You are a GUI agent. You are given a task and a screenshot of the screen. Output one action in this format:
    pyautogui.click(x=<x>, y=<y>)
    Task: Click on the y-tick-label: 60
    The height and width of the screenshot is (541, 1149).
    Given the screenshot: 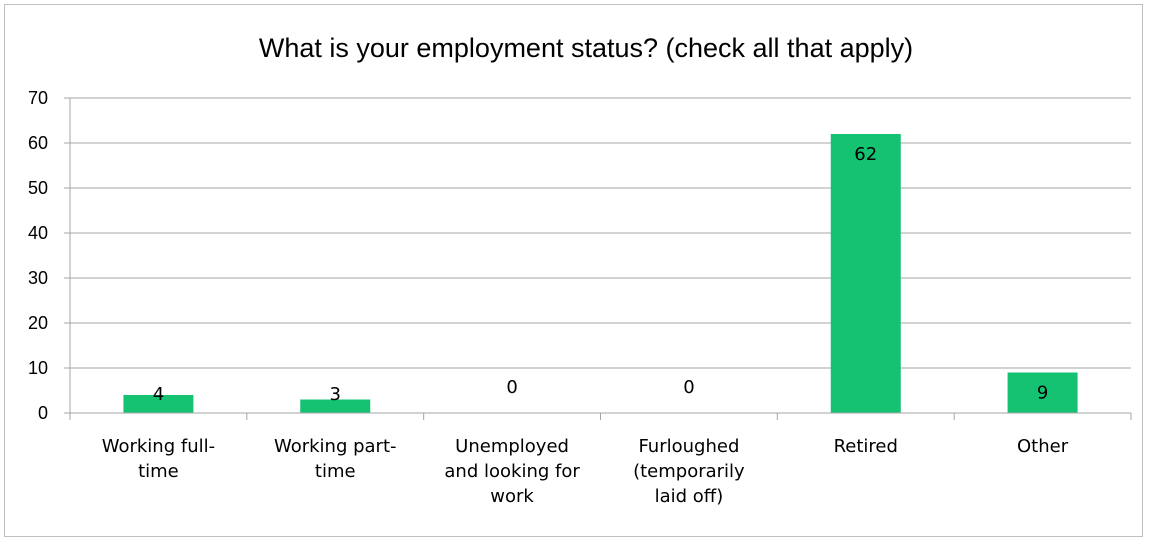 What is the action you would take?
    pyautogui.click(x=38, y=143)
    